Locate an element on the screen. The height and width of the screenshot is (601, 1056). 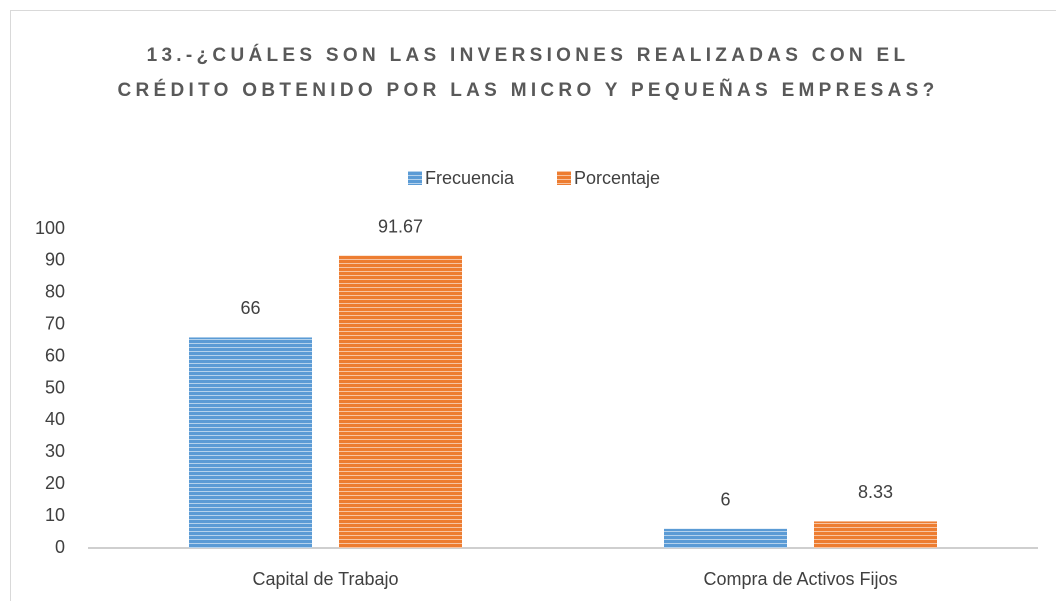
y-tick-label: 70 is located at coordinates (55, 323).